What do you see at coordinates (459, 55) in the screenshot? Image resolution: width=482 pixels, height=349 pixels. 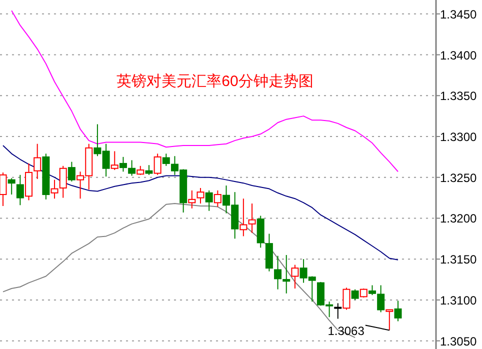 I see `y-tick-label: 1.3400` at bounding box center [459, 55].